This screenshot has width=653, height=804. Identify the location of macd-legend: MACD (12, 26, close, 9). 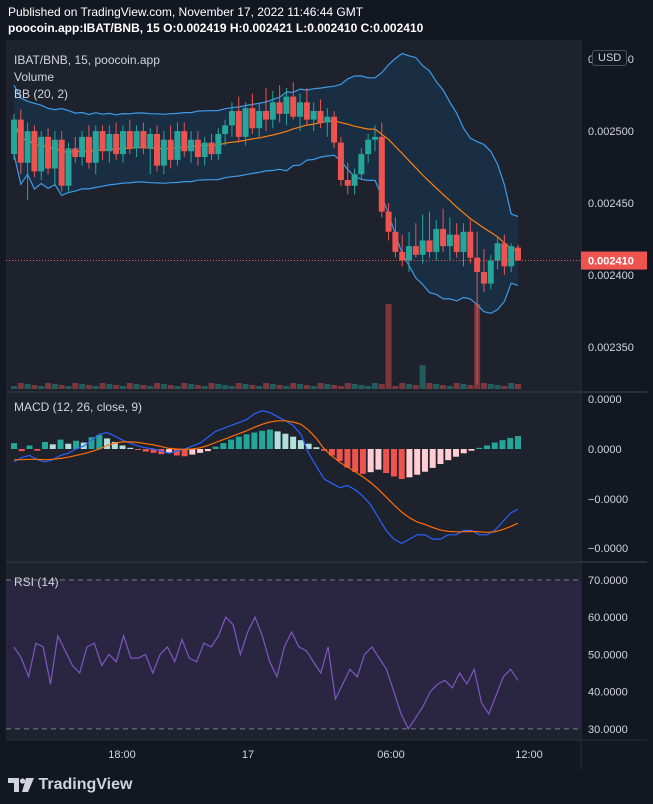
(78, 407).